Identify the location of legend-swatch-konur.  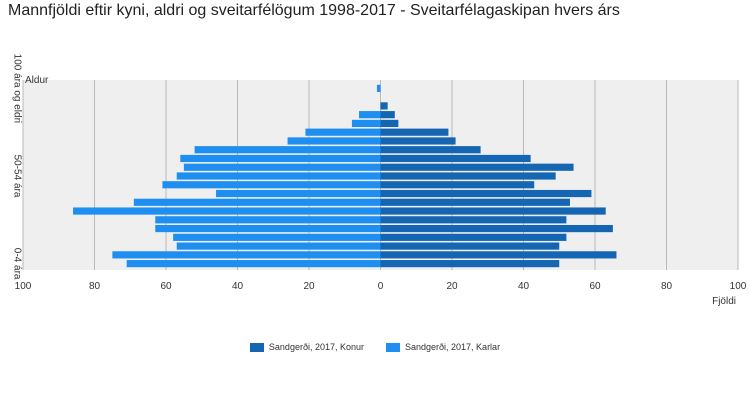
(256, 347).